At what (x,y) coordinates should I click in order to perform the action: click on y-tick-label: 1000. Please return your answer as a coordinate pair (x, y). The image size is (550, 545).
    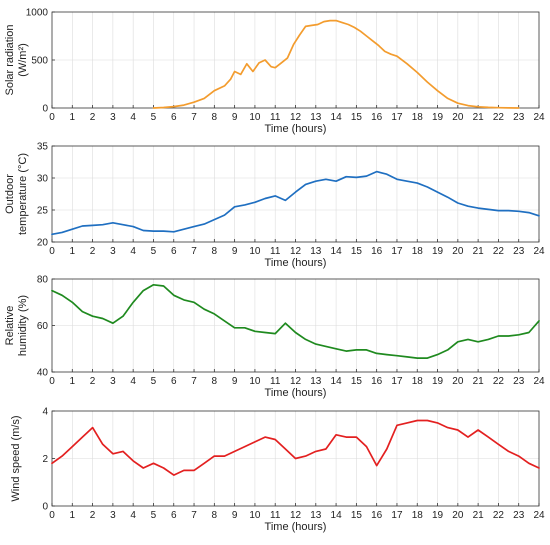
    Looking at the image, I should click on (37, 13).